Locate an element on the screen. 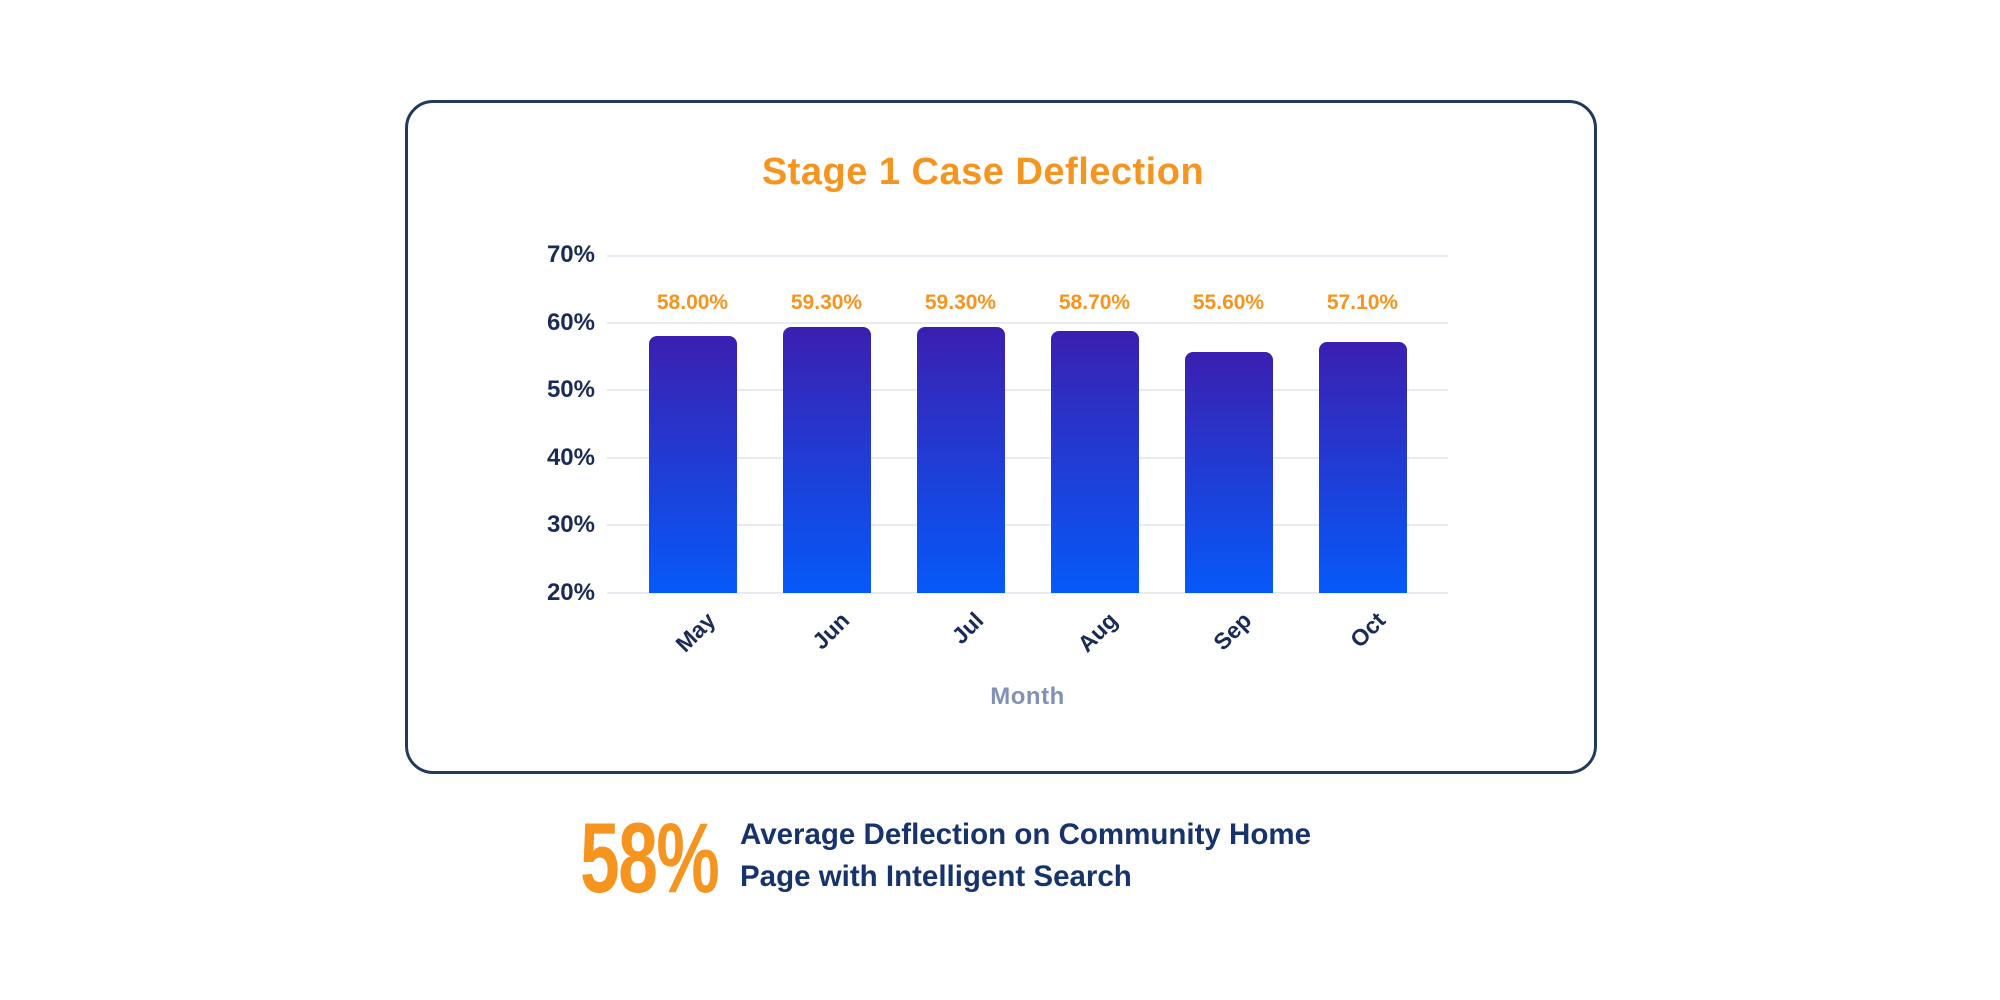  bar-value-label-Aug: 58.70% is located at coordinates (1094, 302).